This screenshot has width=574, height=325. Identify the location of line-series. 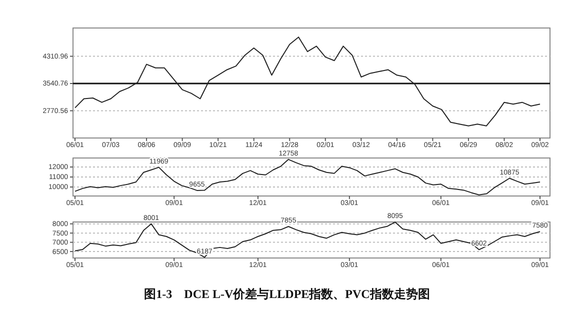
(307, 177).